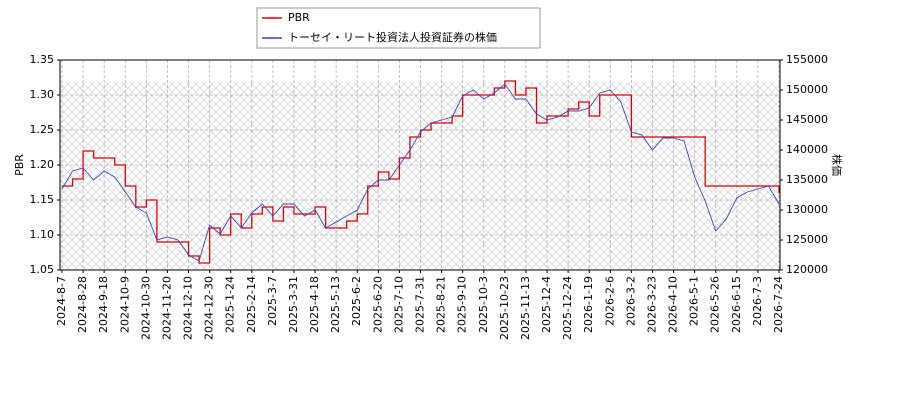  I want to click on legend-label: トーセイ・リート投資法人投資証券の株価, so click(392, 37).